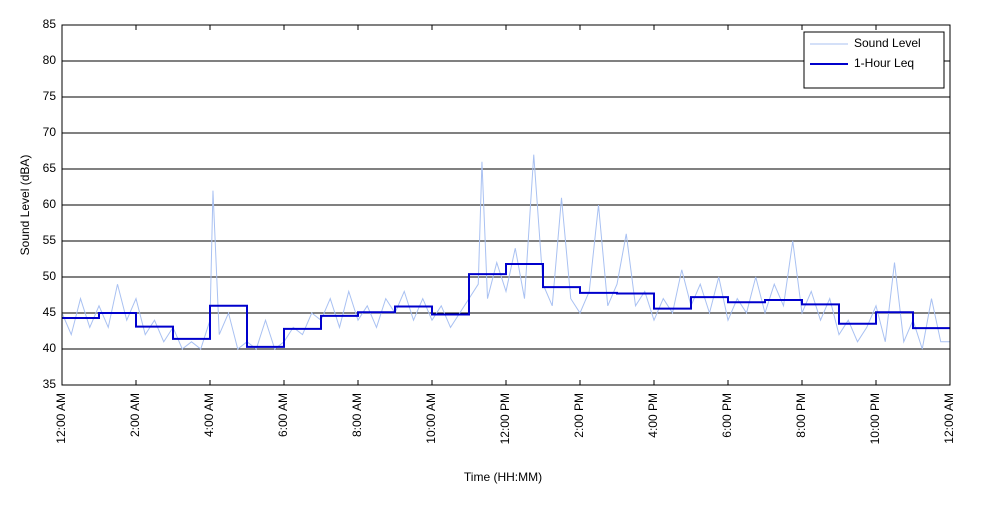 The height and width of the screenshot is (505, 1000). Describe the element at coordinates (506, 305) in the screenshot. I see `series-line` at that location.